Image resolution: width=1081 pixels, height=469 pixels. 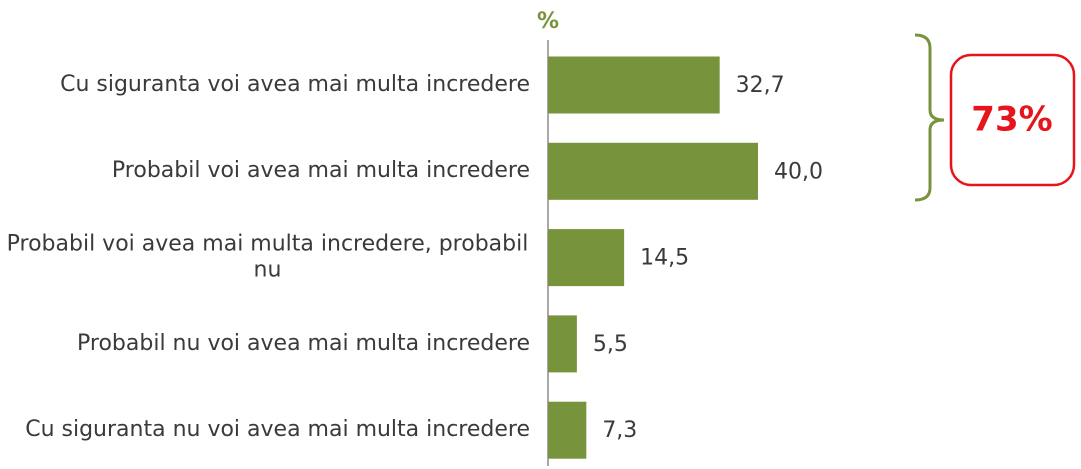 I want to click on value-label: 14,5, so click(x=664, y=258).